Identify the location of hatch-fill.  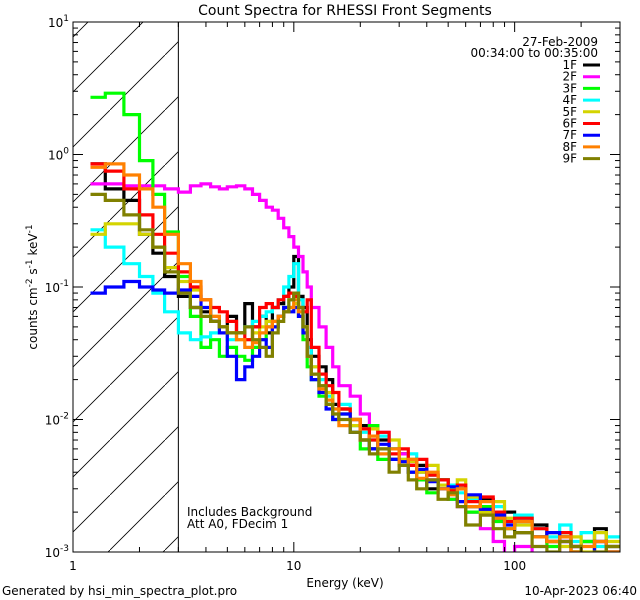
(126, 287).